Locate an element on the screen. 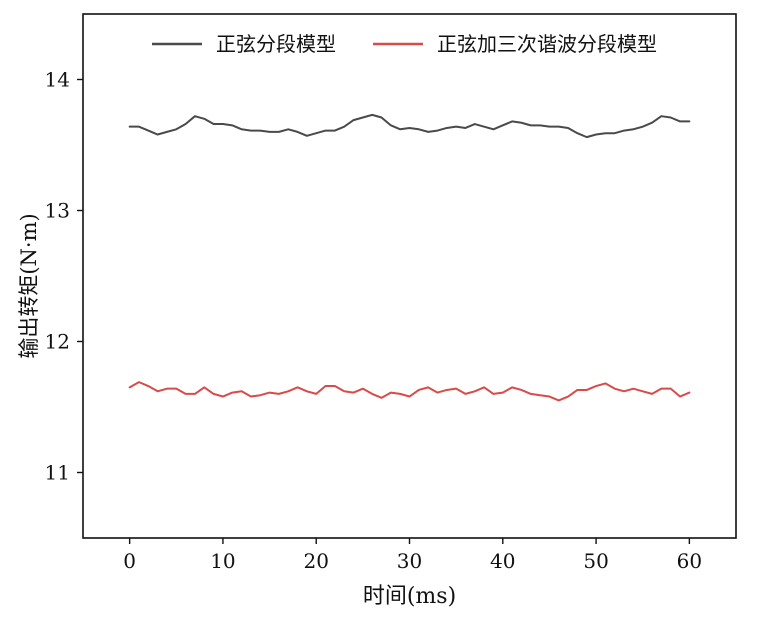  y-axis-label: 输出转矩(N·m) is located at coordinates (29, 285).